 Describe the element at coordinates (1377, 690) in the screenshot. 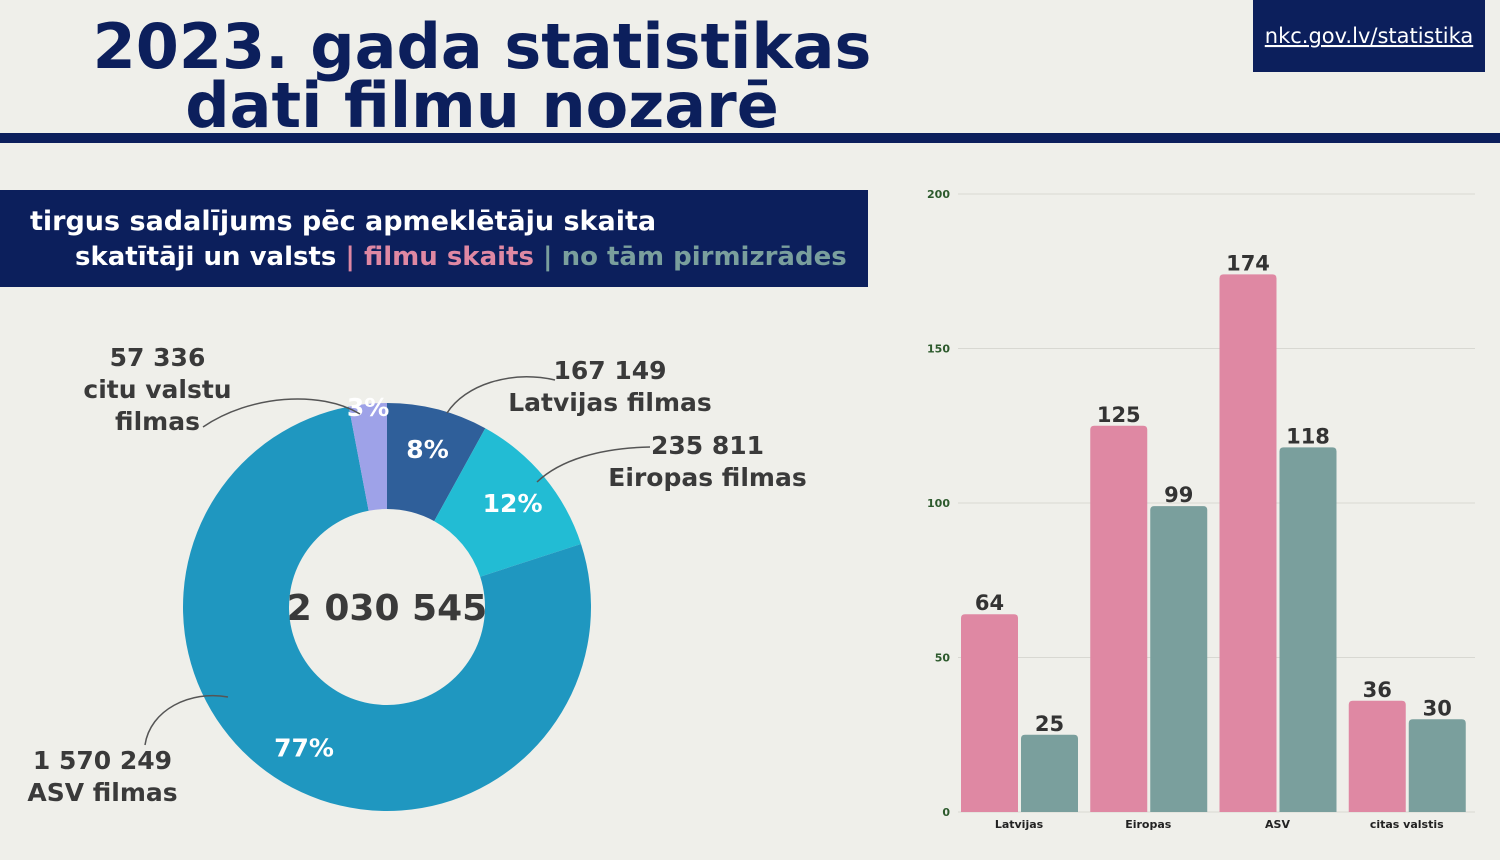

I see `value-label: 36` at that location.